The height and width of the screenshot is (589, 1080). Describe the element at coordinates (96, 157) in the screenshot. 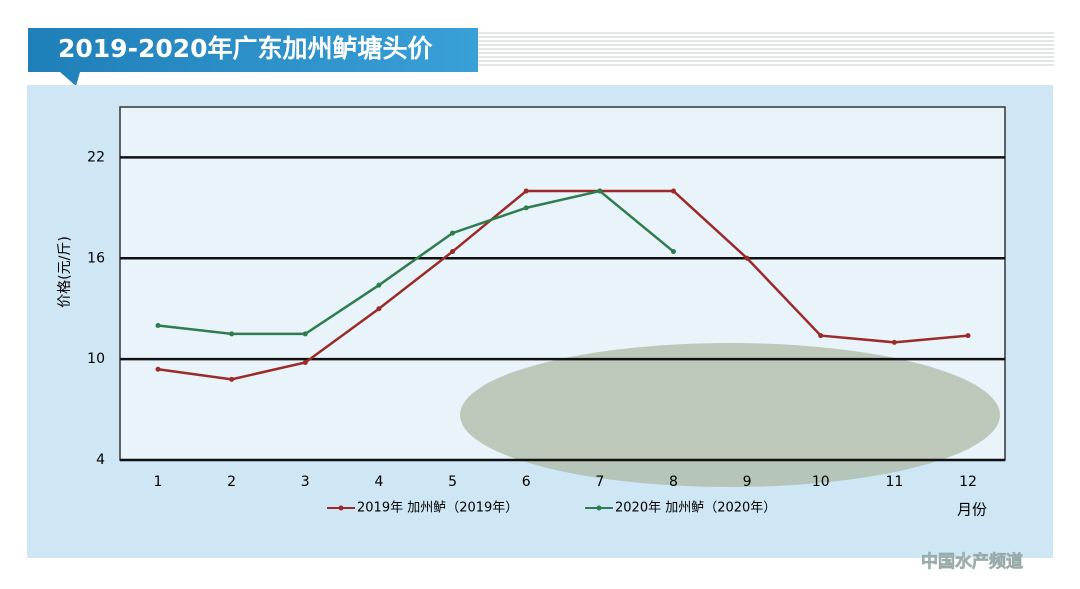

I see `y-tick-label: 22` at that location.